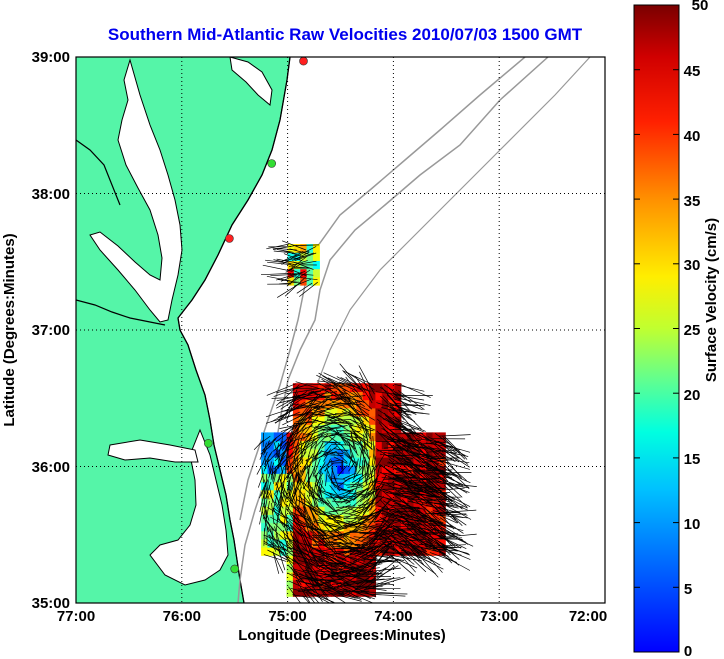 This screenshot has height=659, width=724. I want to click on colorbar-label: Surface Velocity (cm/s), so click(711, 300).